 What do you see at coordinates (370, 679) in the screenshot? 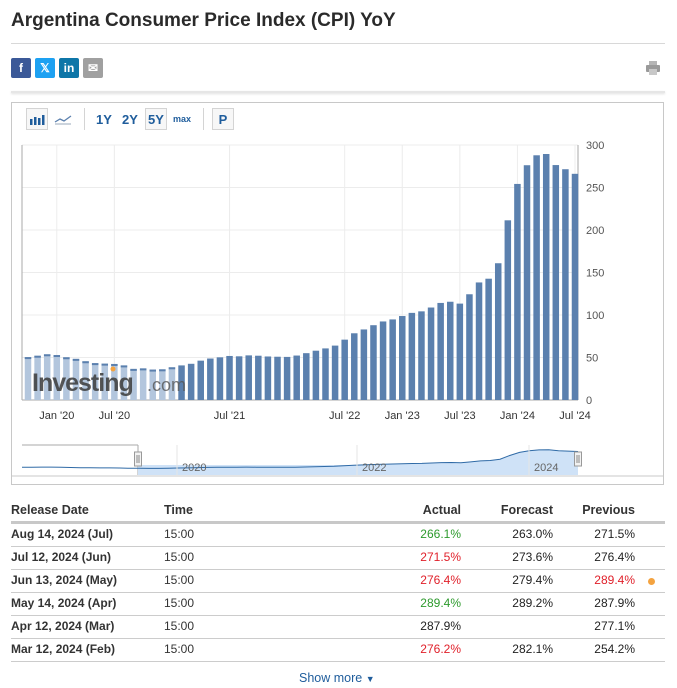
I see `chevron-down-icon: ▼` at bounding box center [370, 679].